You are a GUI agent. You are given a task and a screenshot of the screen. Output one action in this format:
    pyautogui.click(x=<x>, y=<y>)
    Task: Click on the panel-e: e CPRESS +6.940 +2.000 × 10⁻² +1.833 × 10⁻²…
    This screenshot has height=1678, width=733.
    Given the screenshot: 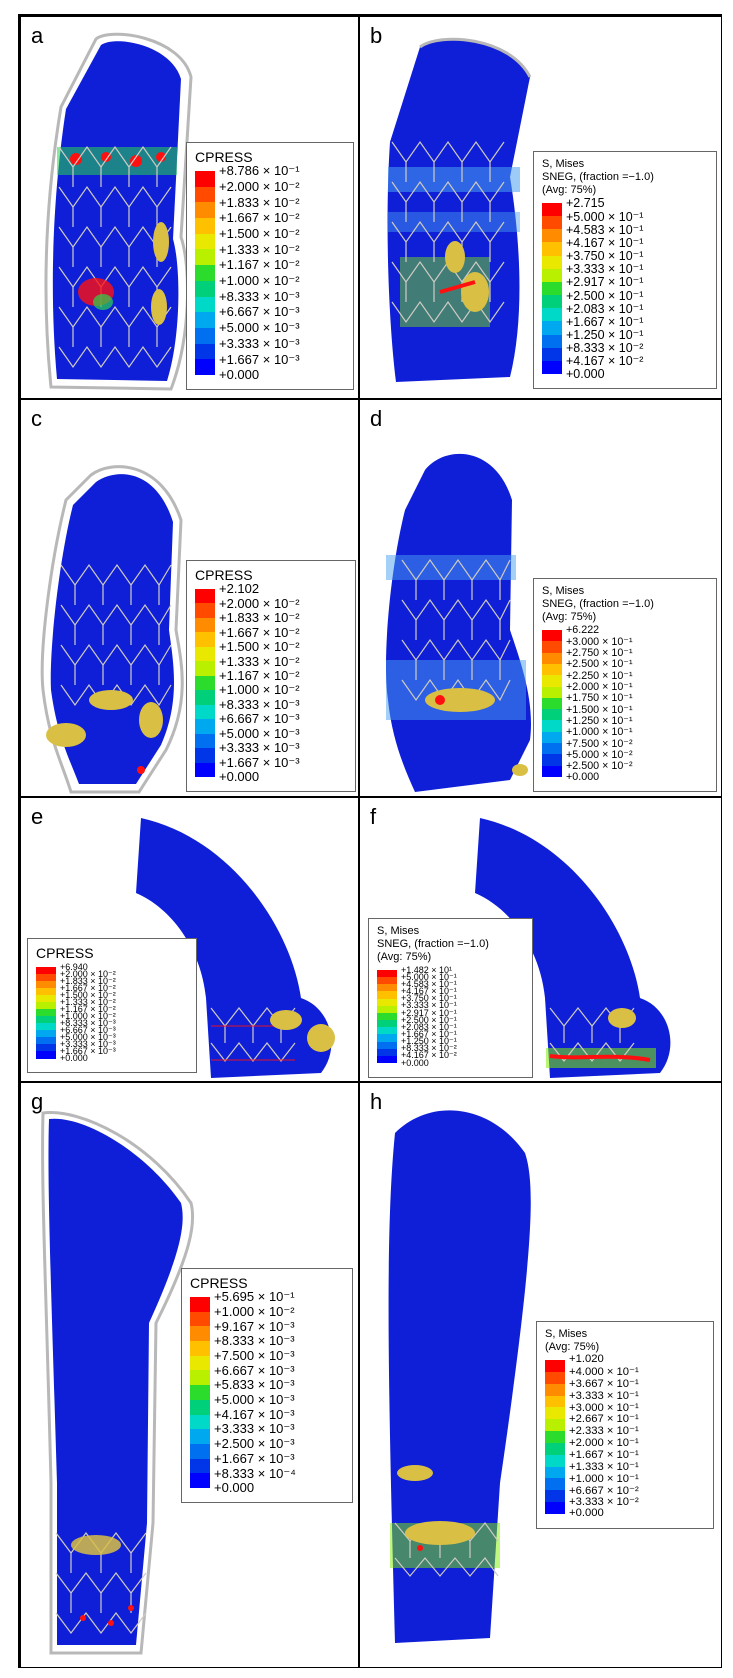 What is the action you would take?
    pyautogui.click(x=189, y=939)
    